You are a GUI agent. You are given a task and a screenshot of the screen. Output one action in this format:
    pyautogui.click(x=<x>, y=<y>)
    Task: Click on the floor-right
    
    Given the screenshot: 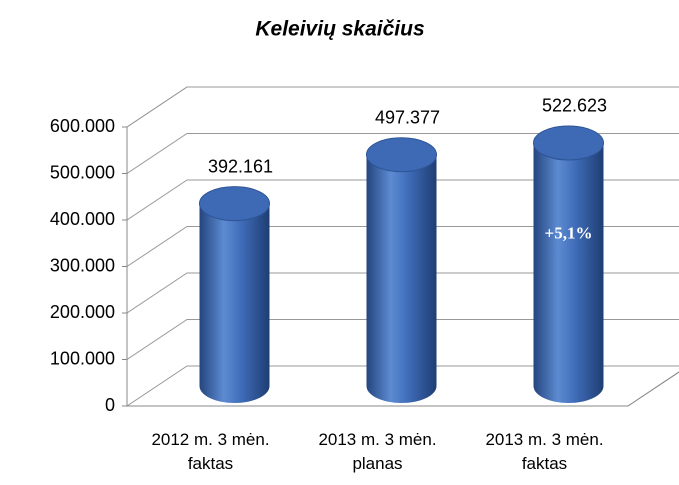 What is the action you would take?
    pyautogui.click(x=653, y=389)
    